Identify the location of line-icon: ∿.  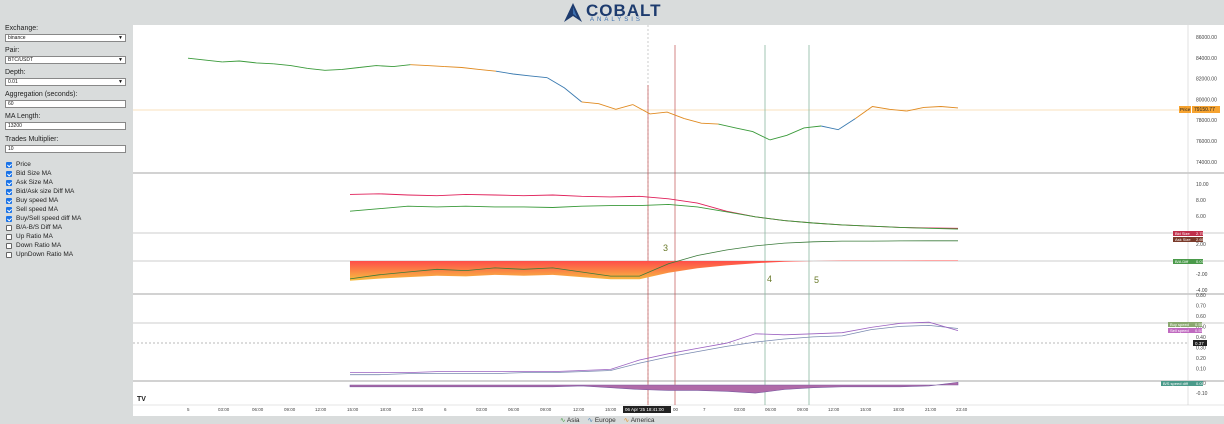
(563, 420).